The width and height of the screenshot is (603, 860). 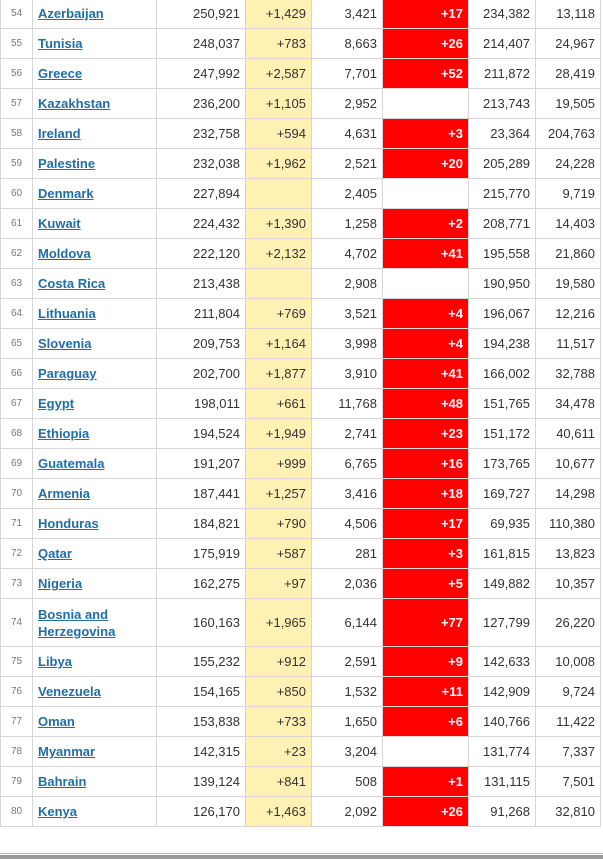 What do you see at coordinates (201, 691) in the screenshot?
I see `total-cases-cell: 154,165` at bounding box center [201, 691].